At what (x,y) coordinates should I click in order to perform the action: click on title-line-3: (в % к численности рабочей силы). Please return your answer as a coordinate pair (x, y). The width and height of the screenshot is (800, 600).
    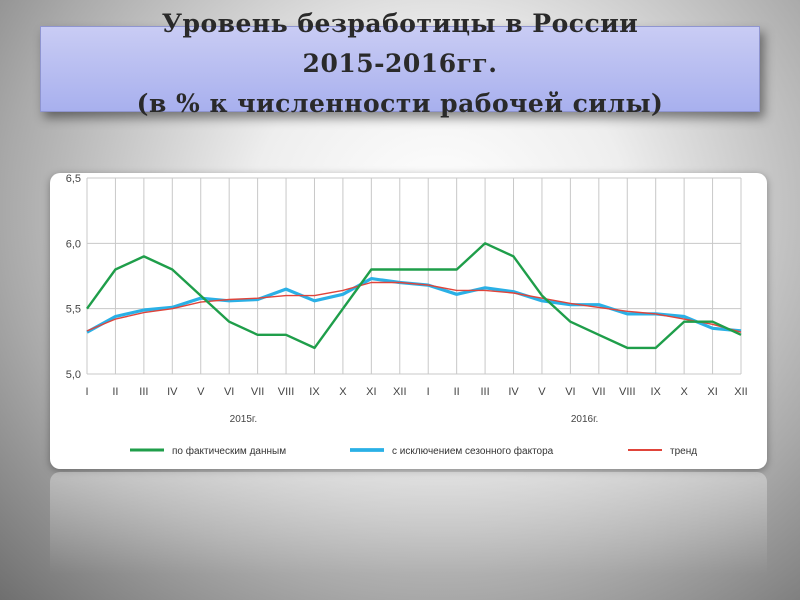
    Looking at the image, I should click on (400, 103).